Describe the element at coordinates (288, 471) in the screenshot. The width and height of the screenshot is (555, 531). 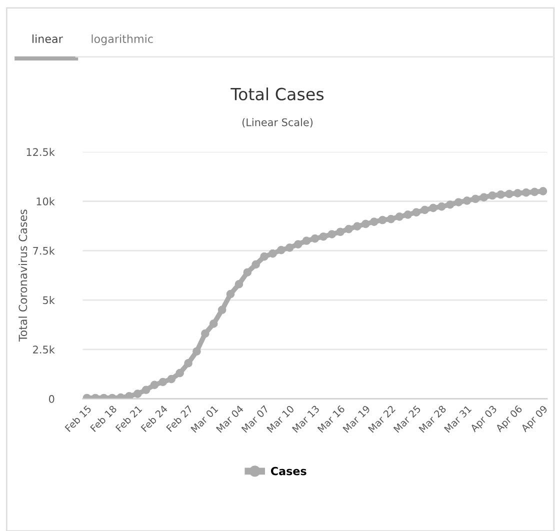
I see `legend-label: Cases` at that location.